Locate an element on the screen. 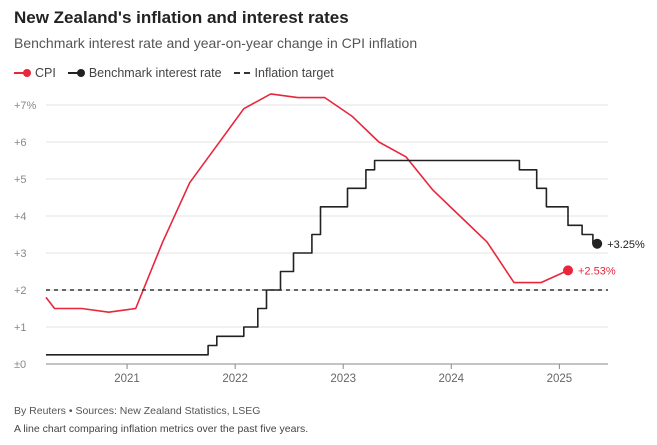 This screenshot has width=657, height=445. cpi-legend-icon is located at coordinates (22, 73).